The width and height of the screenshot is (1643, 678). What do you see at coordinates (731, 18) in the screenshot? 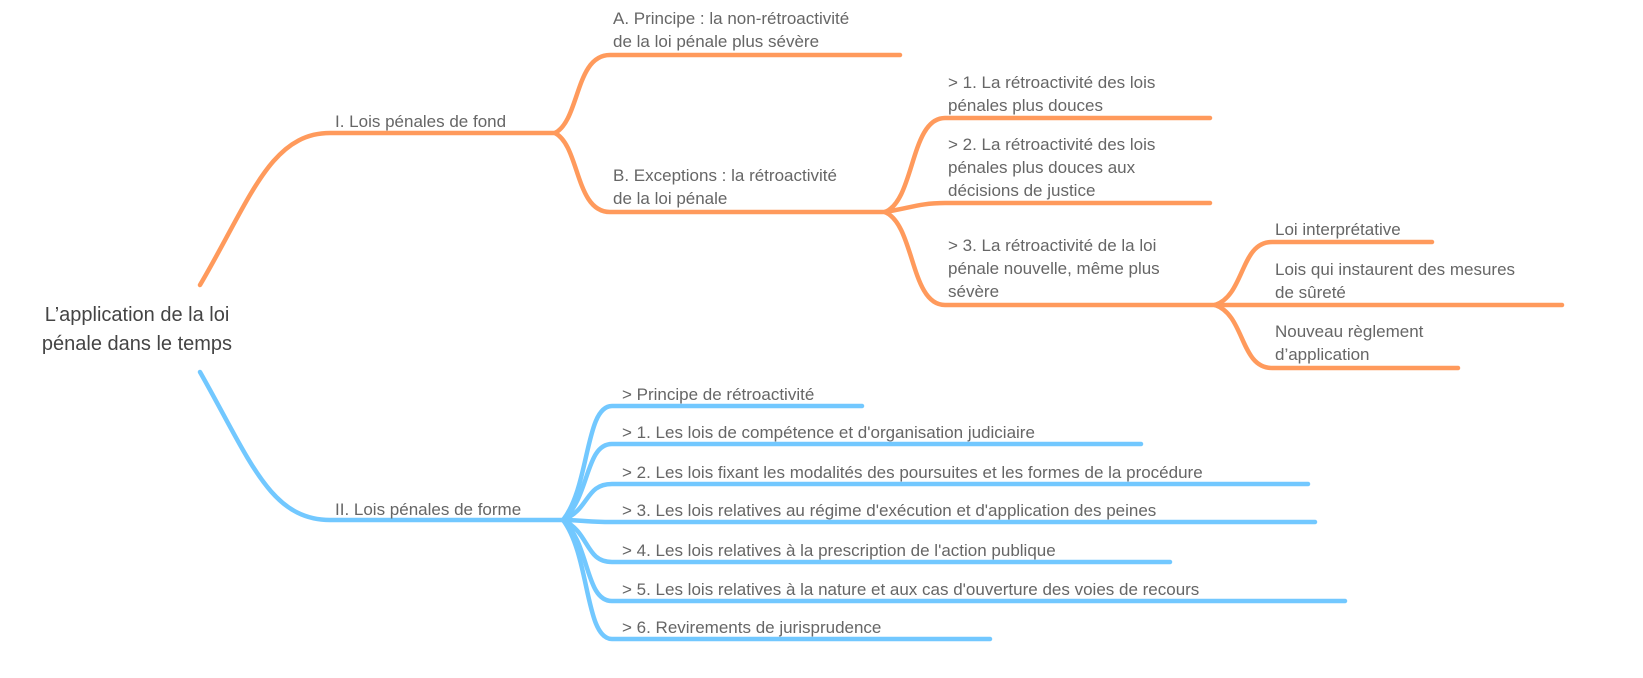
I see `node-line: A. Principe : la non-rétroactivité` at bounding box center [731, 18].